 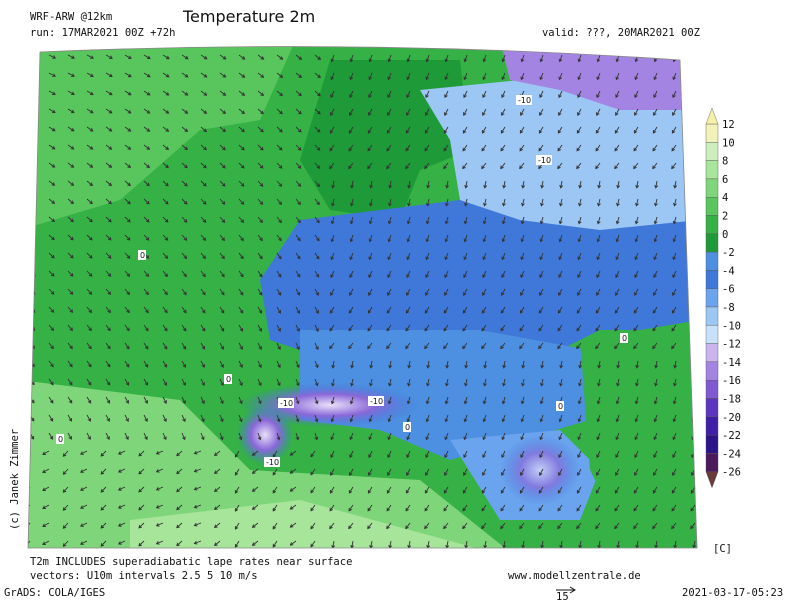 What do you see at coordinates (248, 16) in the screenshot?
I see `title: Temperature 2m` at bounding box center [248, 16].